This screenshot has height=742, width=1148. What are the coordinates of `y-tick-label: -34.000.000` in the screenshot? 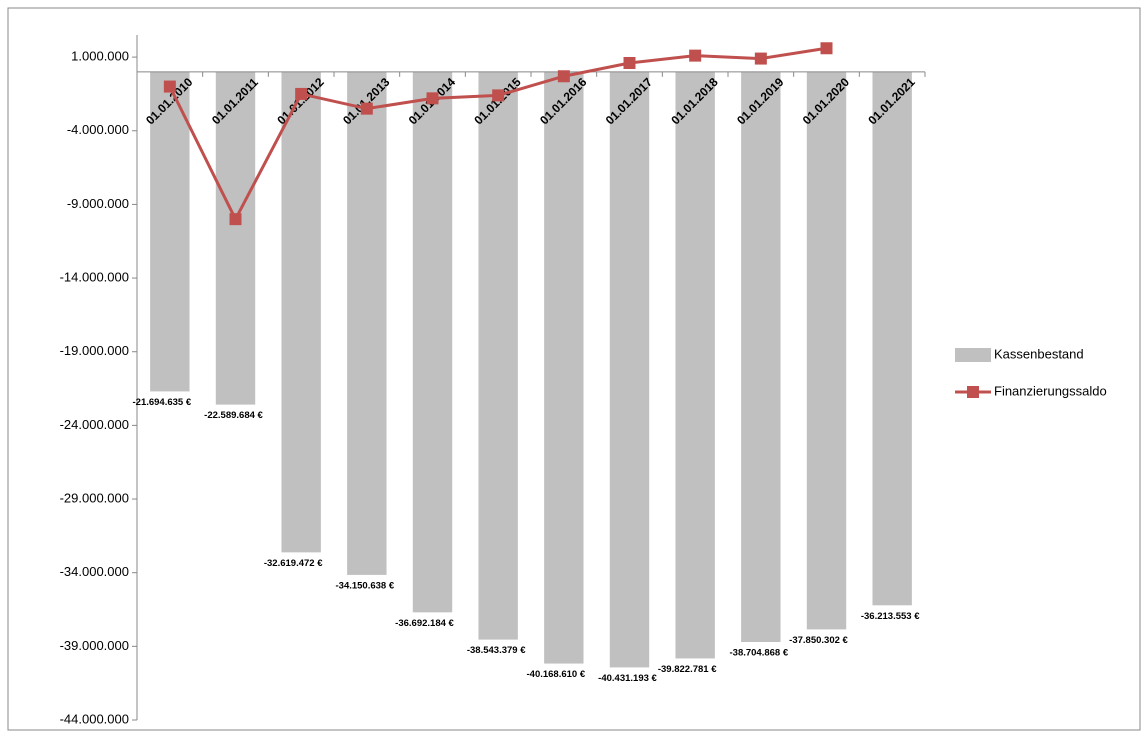 It's located at (94, 571).